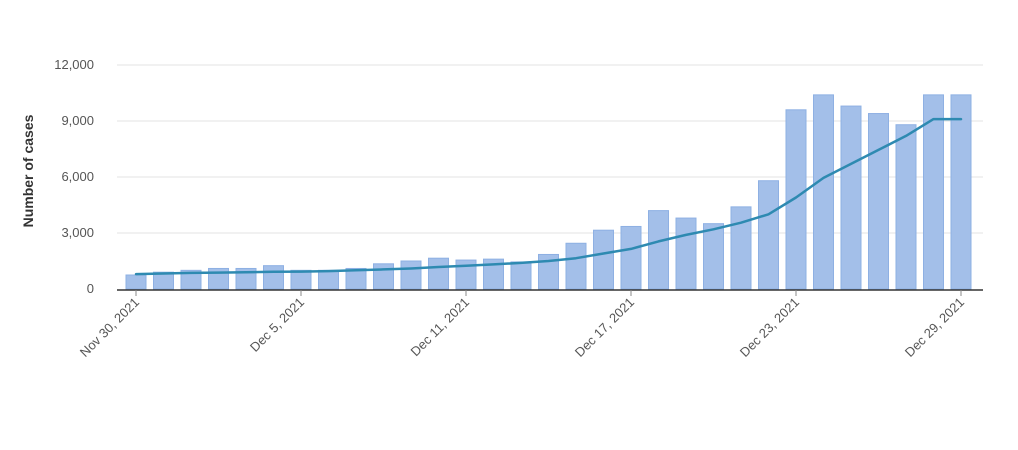 This screenshot has width=1018, height=450. I want to click on x-tick-label: Dec 23, 2021, so click(769, 327).